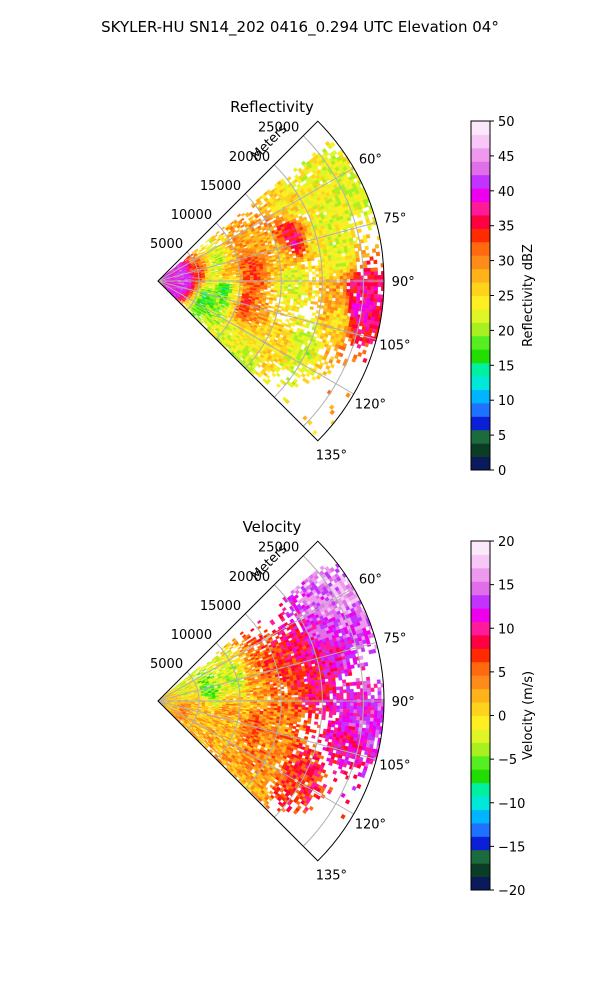  Describe the element at coordinates (166, 244) in the screenshot. I see `radial-tick-label: 5000` at that location.